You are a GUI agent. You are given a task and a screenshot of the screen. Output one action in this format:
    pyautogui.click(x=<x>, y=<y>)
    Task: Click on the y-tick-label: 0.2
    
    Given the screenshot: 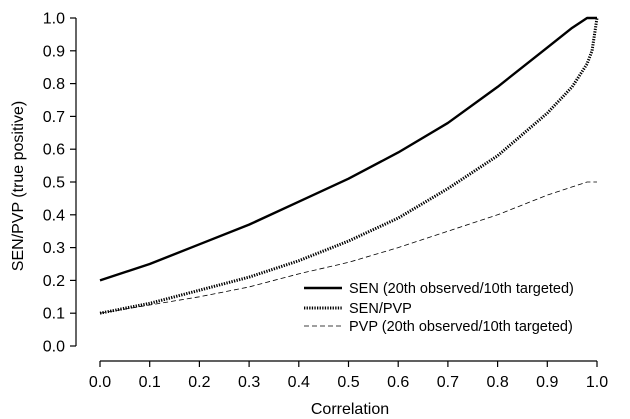 What is the action you would take?
    pyautogui.click(x=54, y=281)
    